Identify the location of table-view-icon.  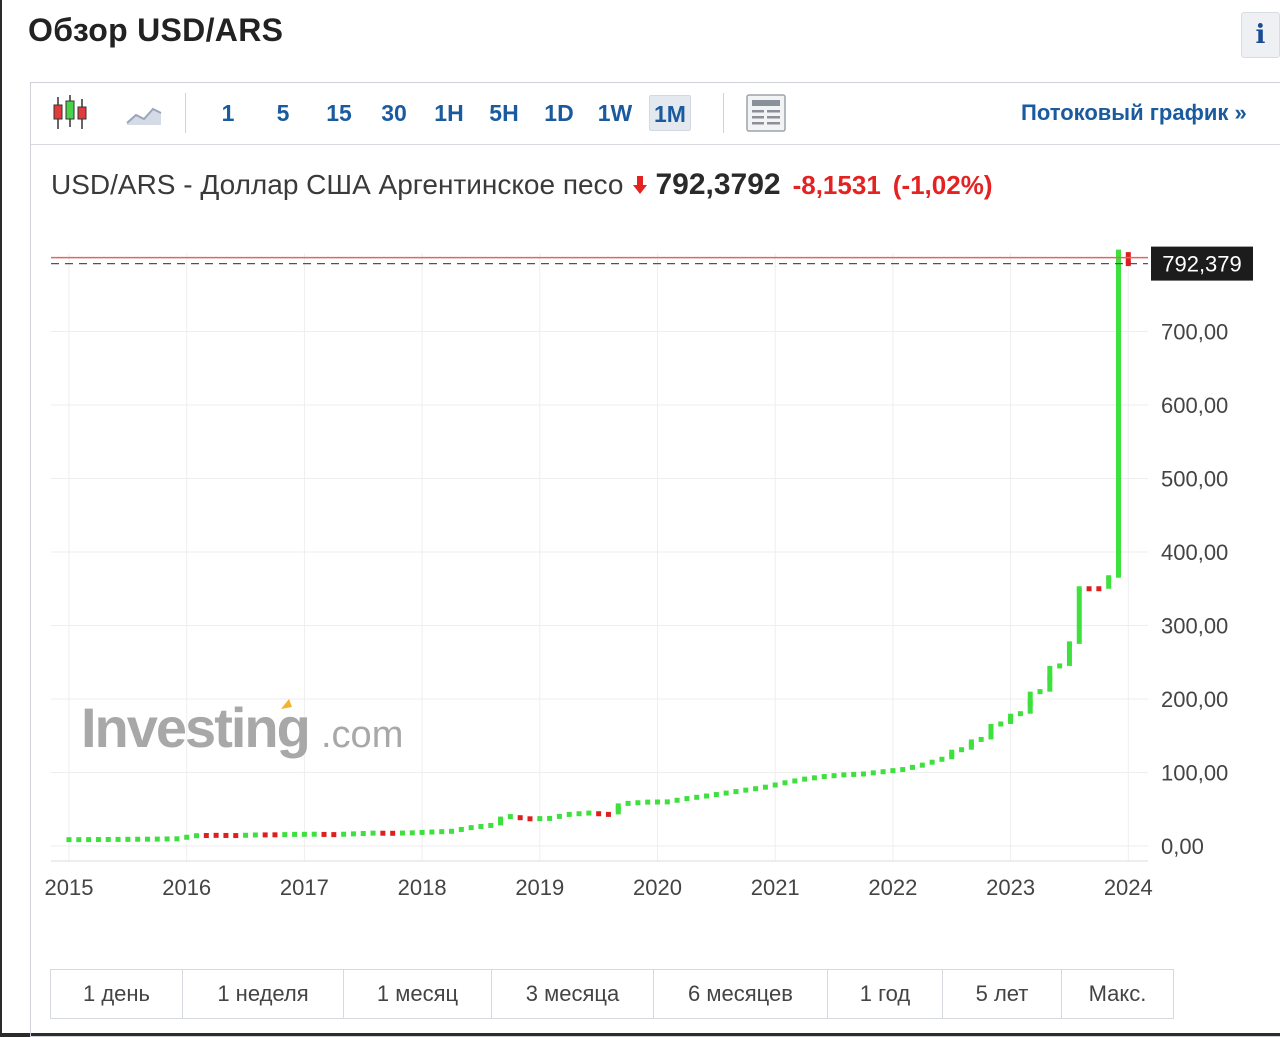
(766, 113).